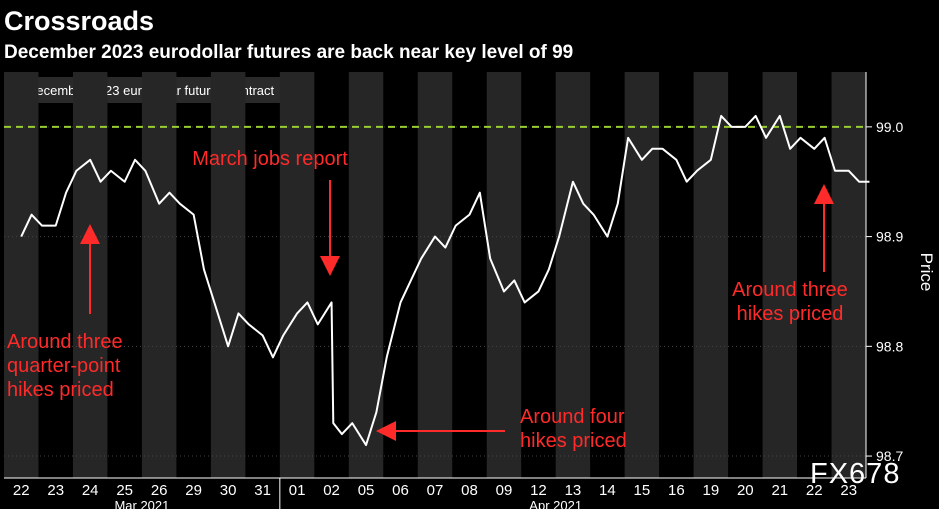 The image size is (939, 509). What do you see at coordinates (889, 127) in the screenshot?
I see `y-tick-label: 99.0` at bounding box center [889, 127].